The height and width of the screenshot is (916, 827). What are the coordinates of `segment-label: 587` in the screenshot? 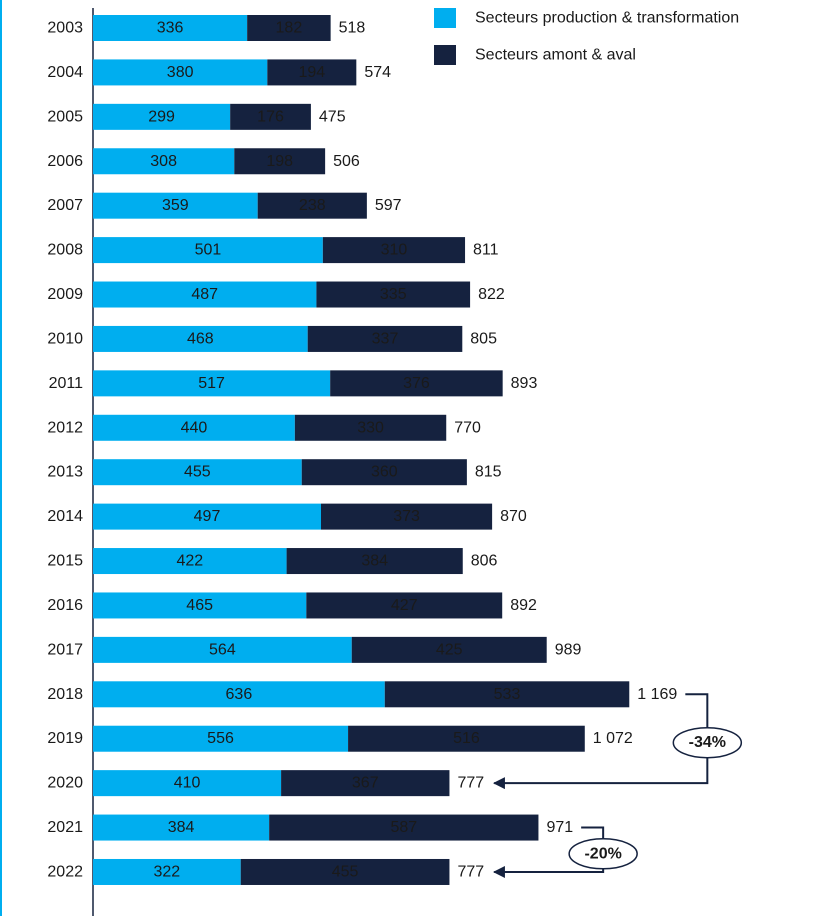 It's located at (403, 827).